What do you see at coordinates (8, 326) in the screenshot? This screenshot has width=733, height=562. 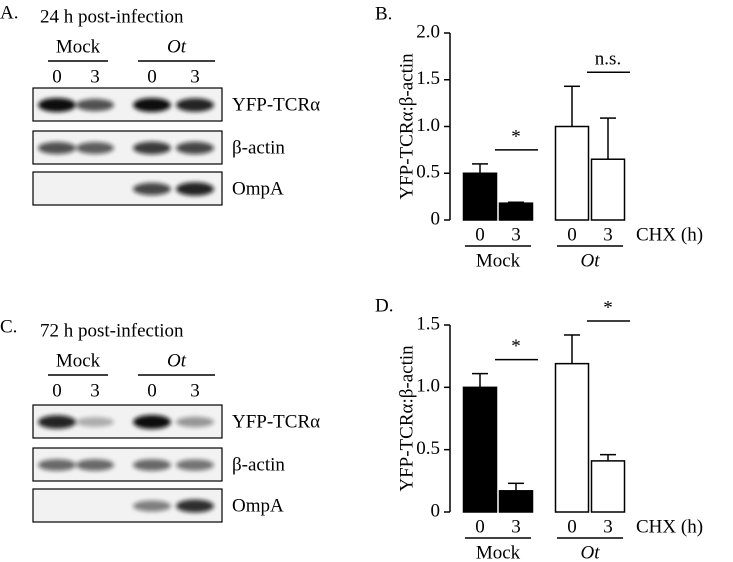 I see `panel-label: C.` at bounding box center [8, 326].